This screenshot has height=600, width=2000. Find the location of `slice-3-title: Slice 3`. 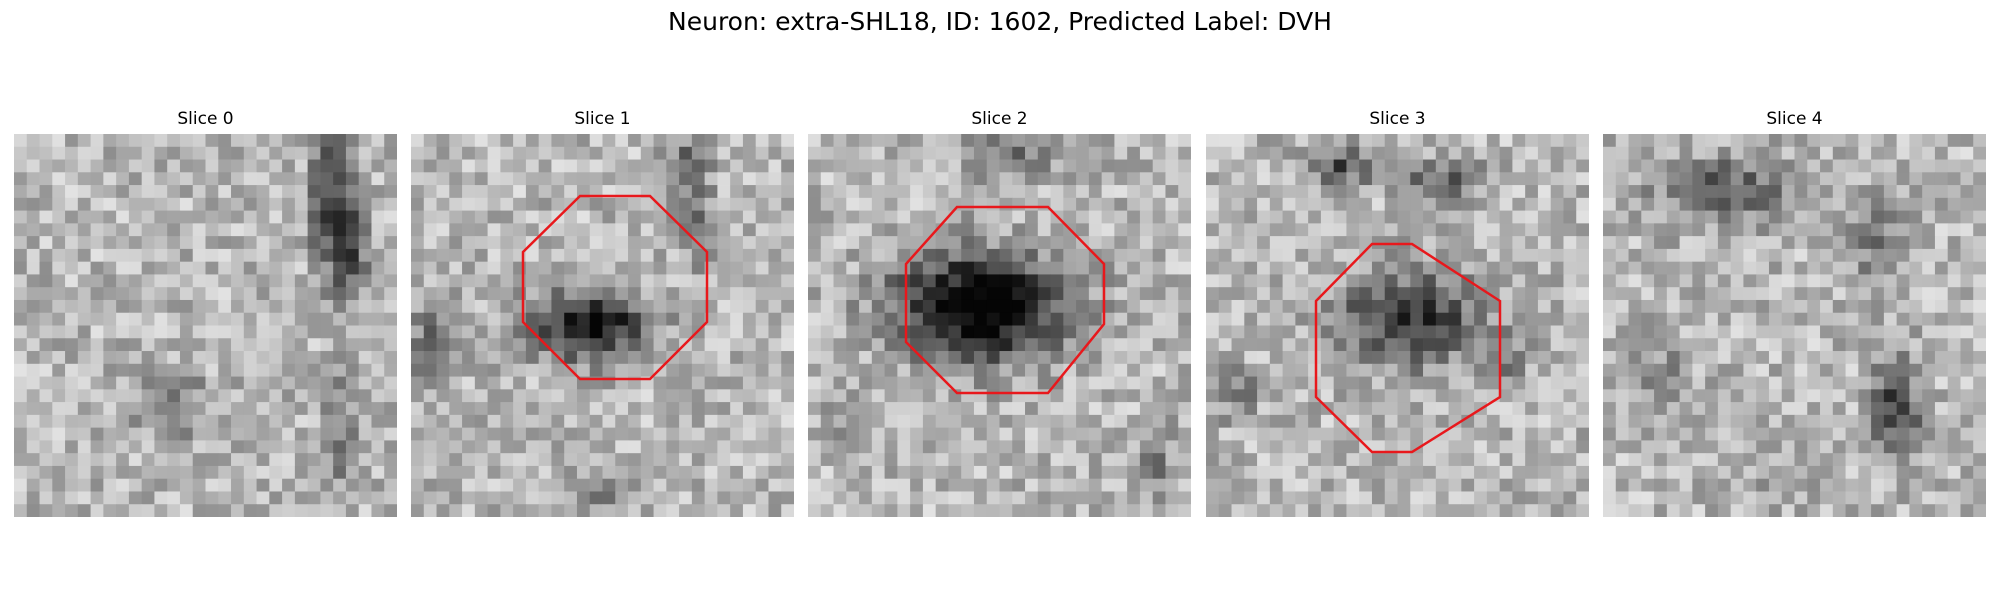

slice-3-title: Slice 3 is located at coordinates (1397, 119).